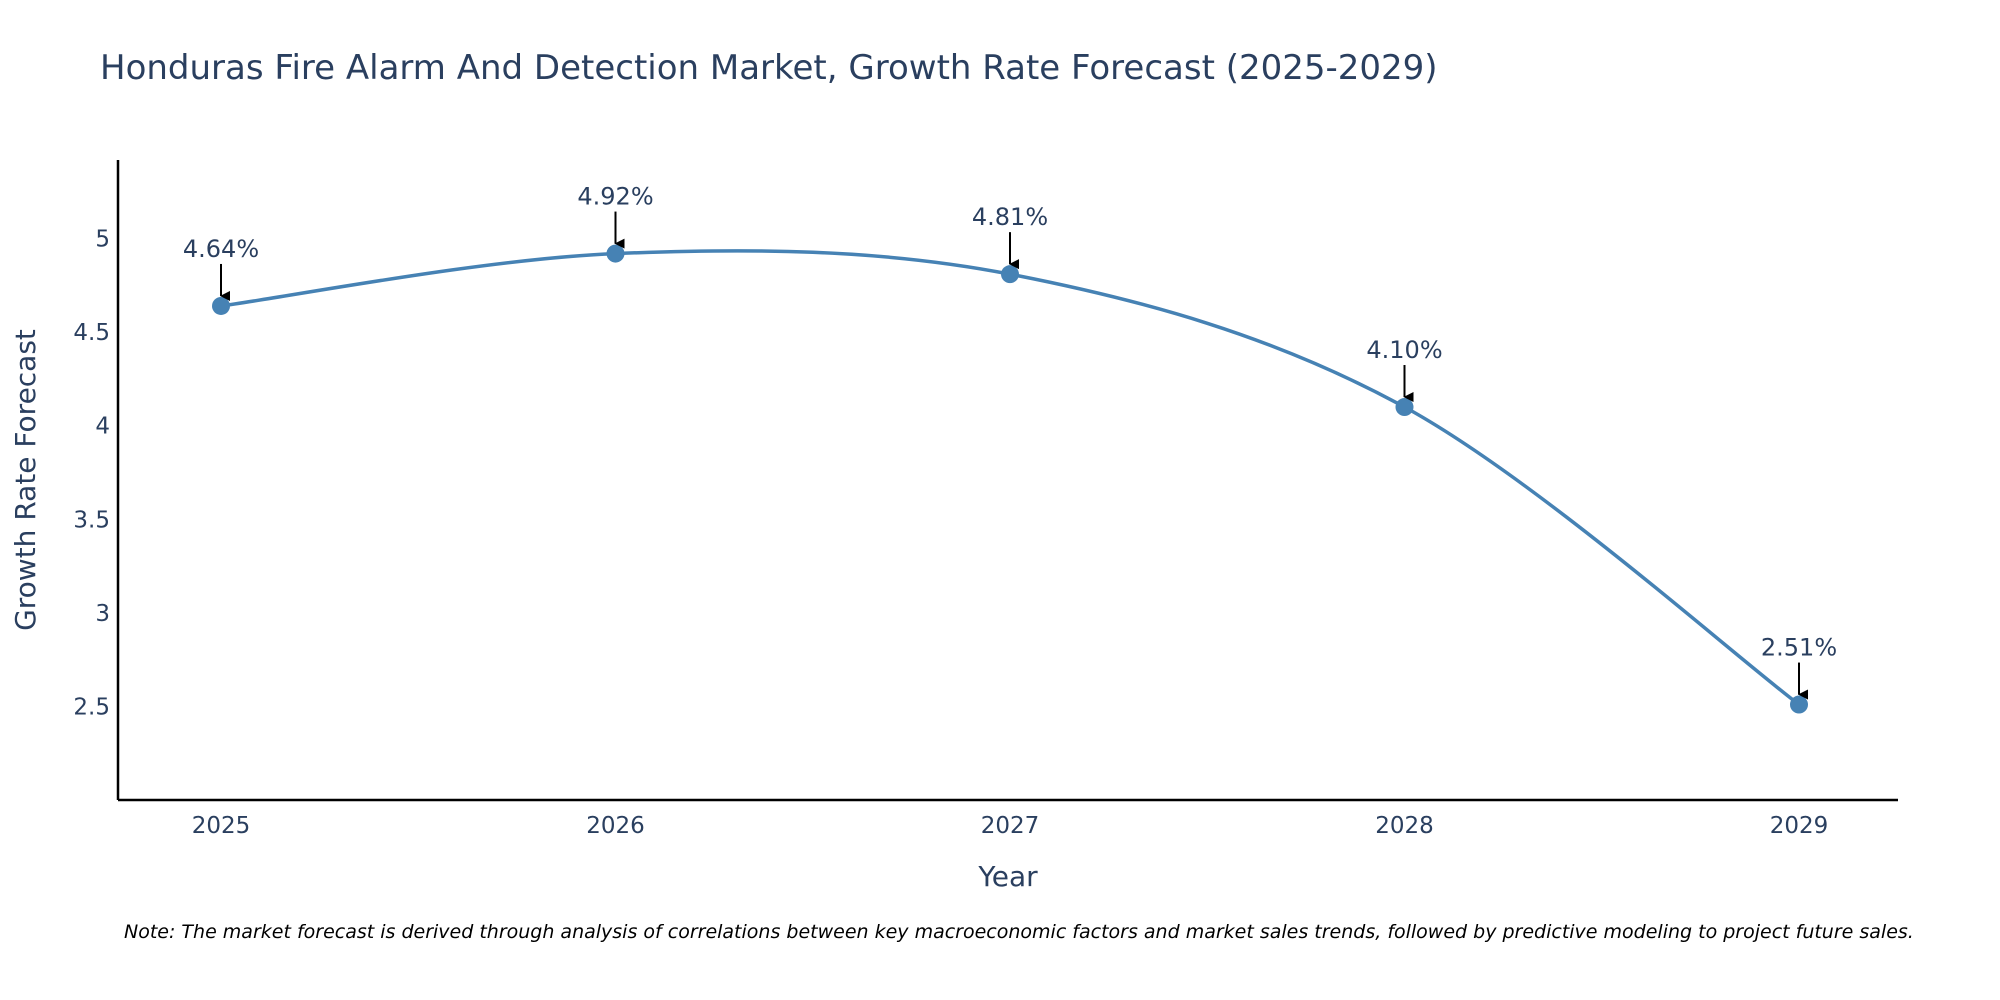 This screenshot has width=2000, height=1000. I want to click on data-label: 4.81%, so click(1010, 217).